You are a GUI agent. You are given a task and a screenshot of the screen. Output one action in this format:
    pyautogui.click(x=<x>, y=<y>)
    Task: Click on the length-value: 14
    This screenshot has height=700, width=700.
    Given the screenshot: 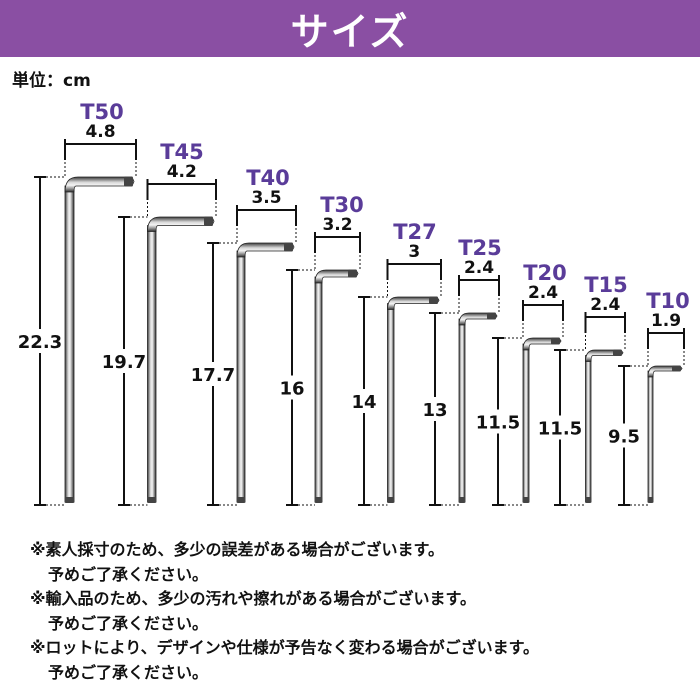 What is the action you would take?
    pyautogui.click(x=363, y=402)
    